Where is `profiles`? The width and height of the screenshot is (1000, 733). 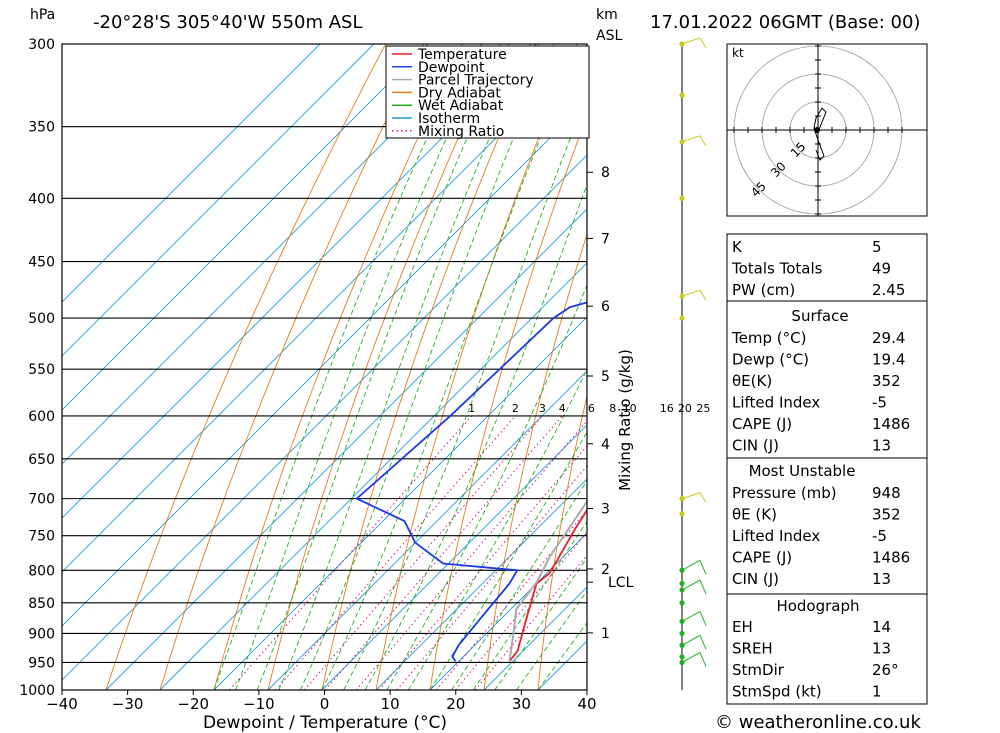
profiles is located at coordinates (471, 481).